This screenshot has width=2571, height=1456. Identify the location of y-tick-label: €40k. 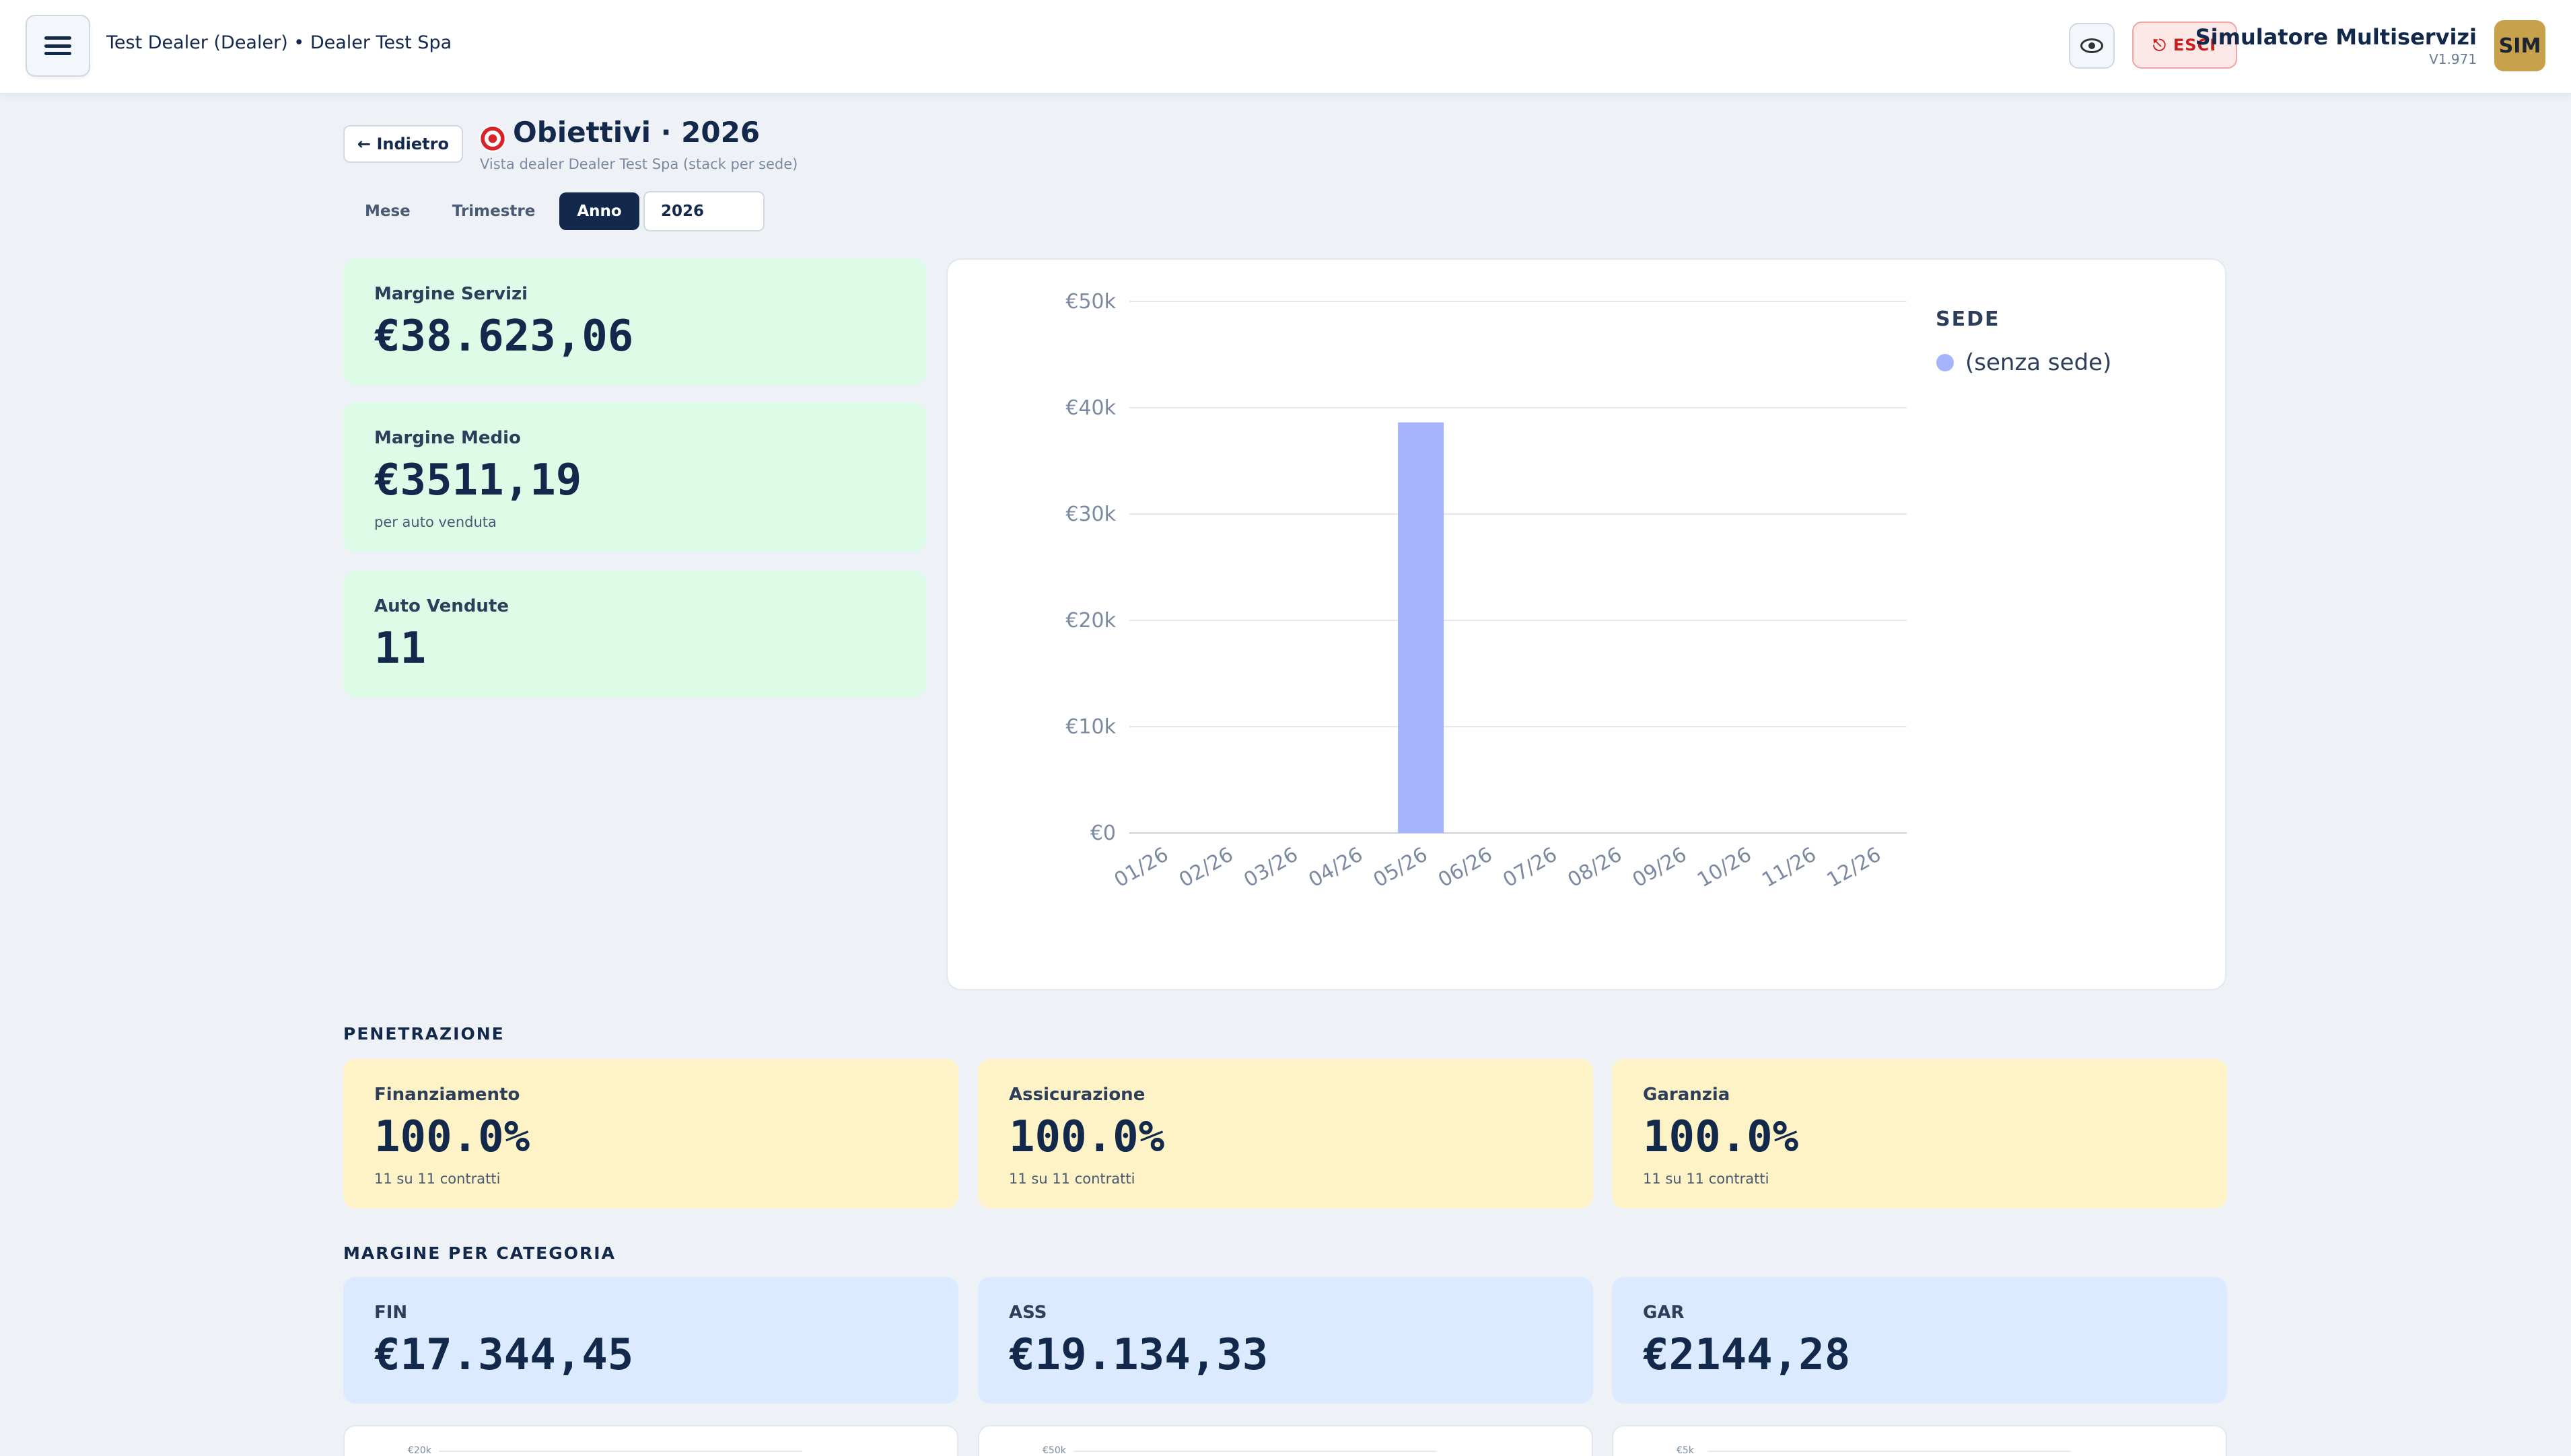
(1090, 408).